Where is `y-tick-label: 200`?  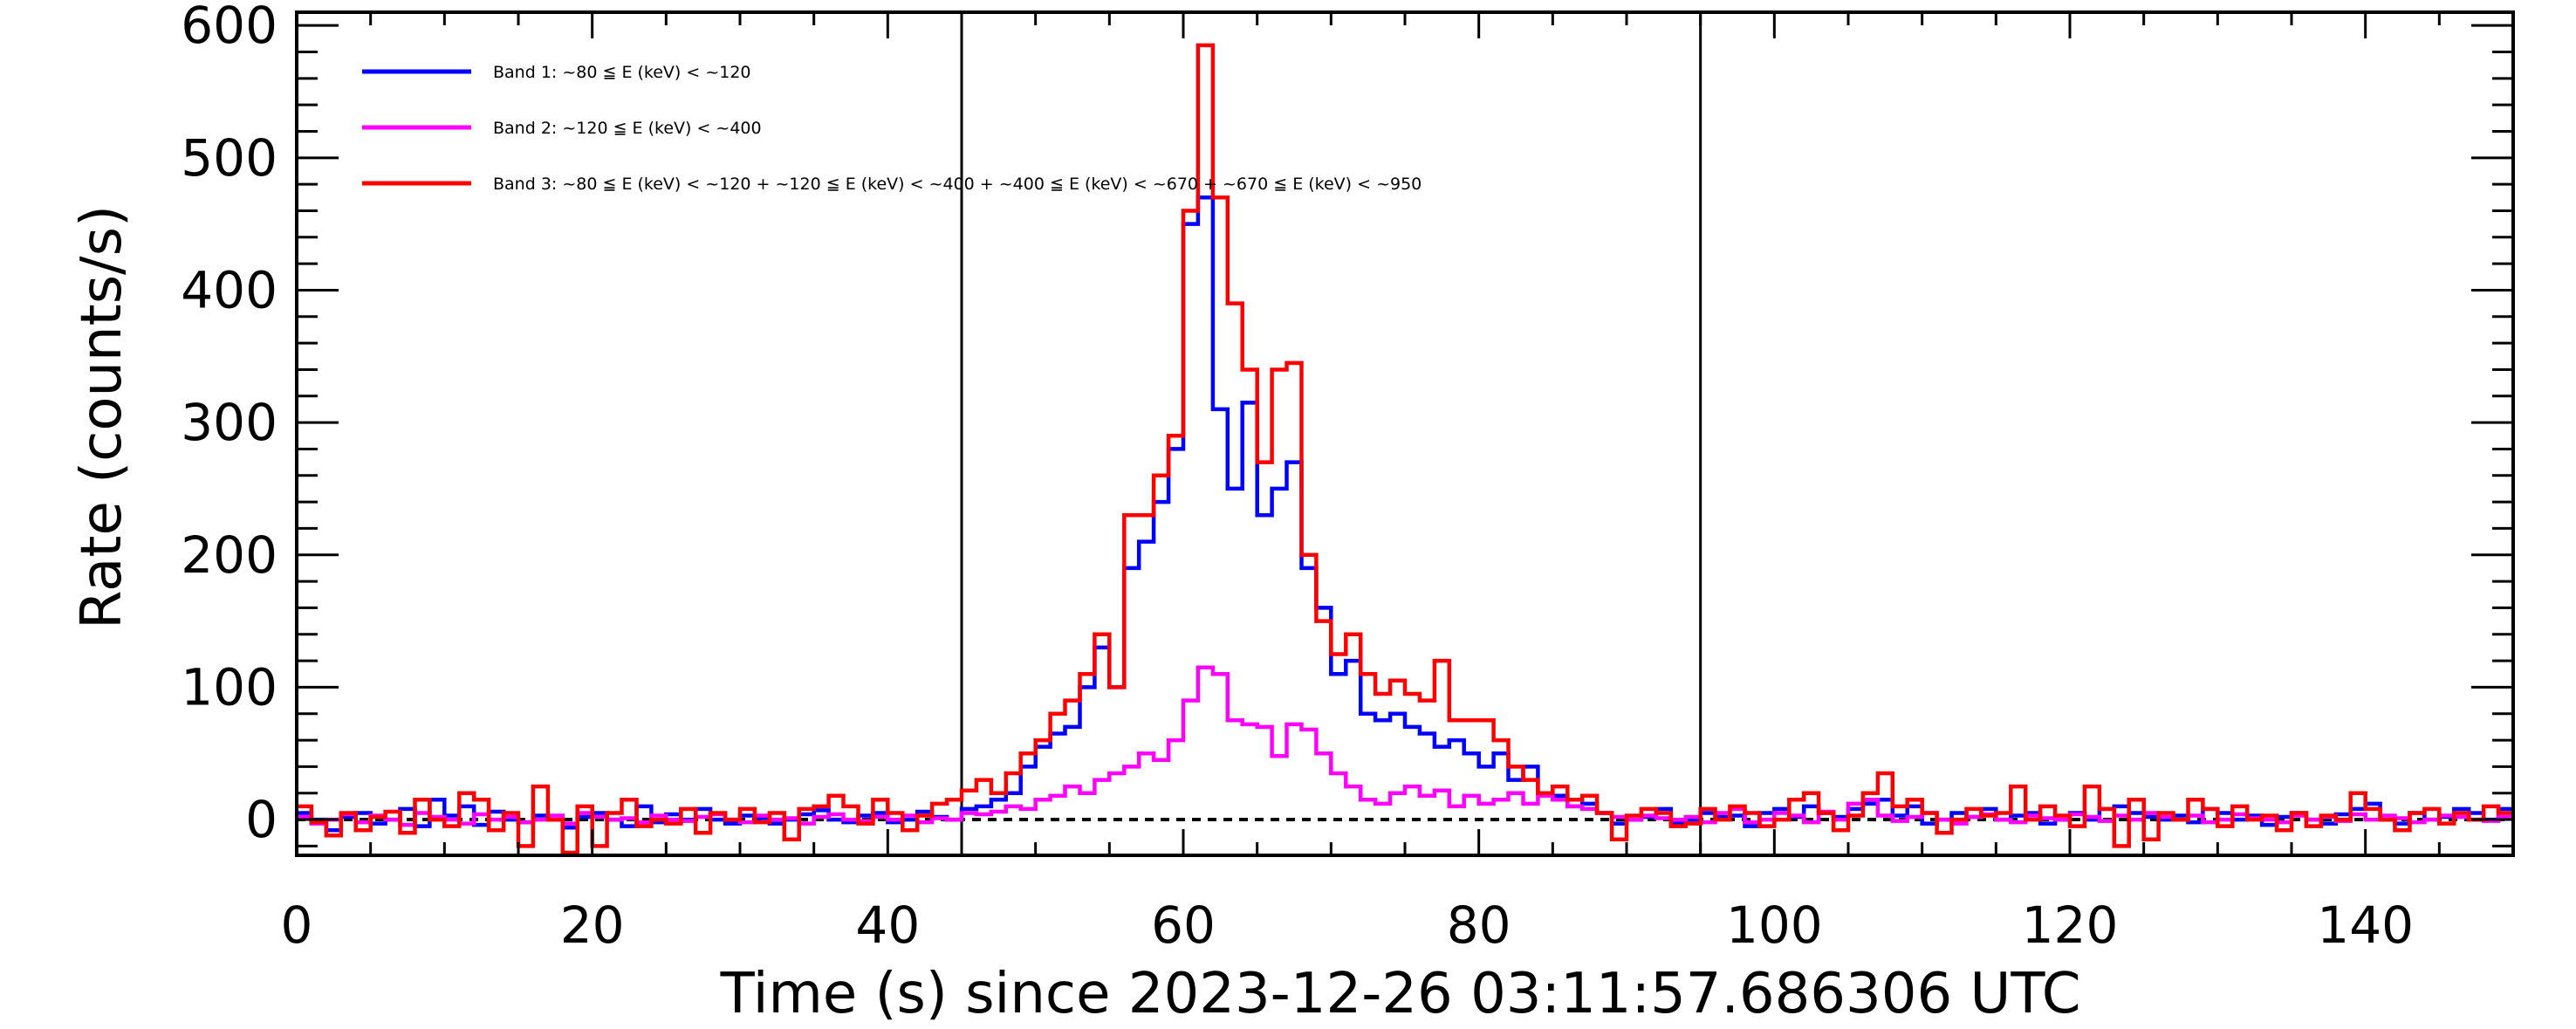
y-tick-label: 200 is located at coordinates (229, 555).